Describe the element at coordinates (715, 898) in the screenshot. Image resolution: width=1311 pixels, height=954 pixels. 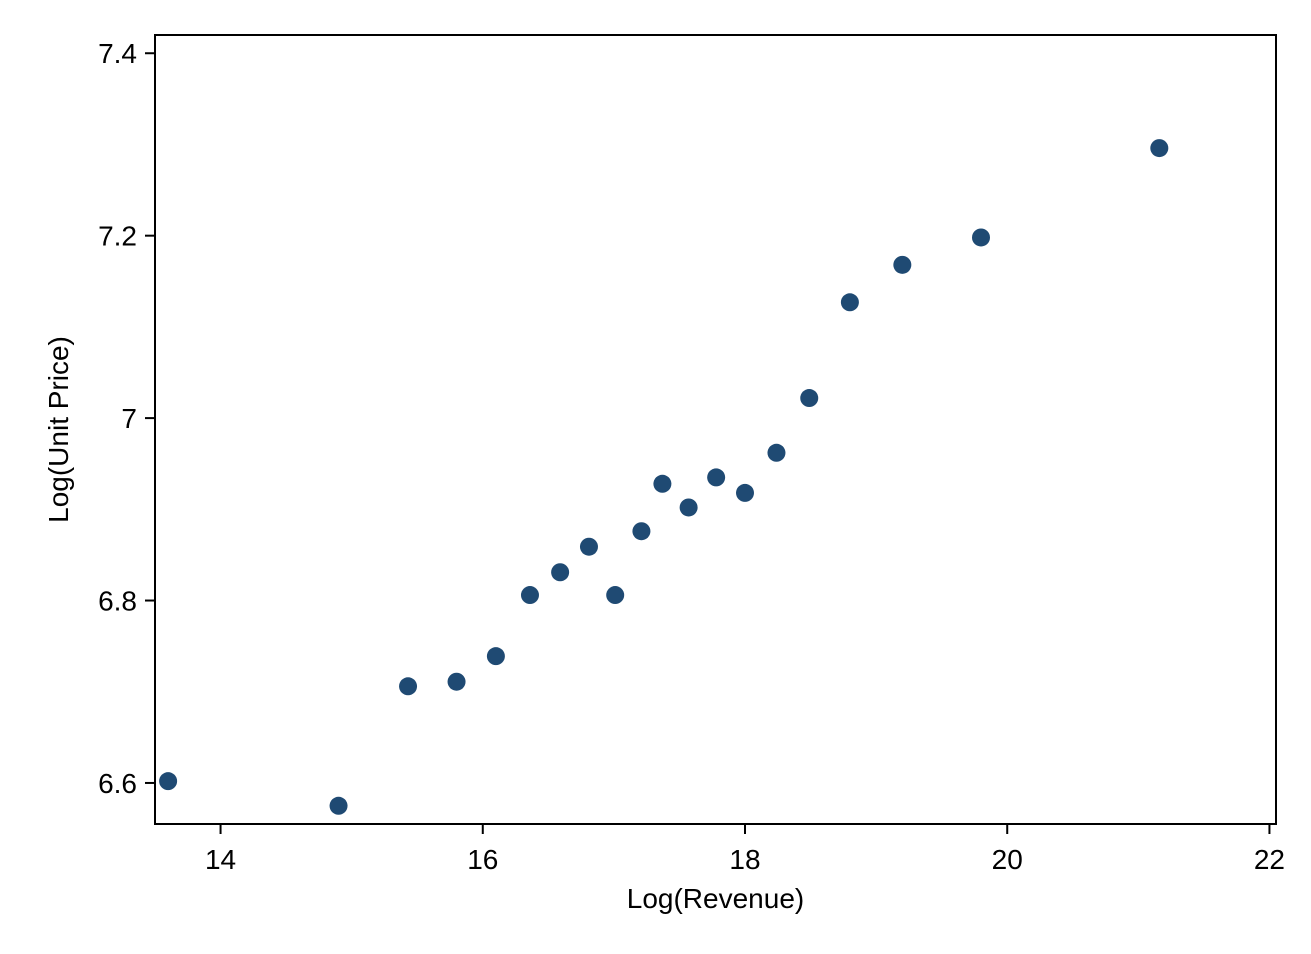
I see `x-axis-title: Log(Revenue)` at that location.